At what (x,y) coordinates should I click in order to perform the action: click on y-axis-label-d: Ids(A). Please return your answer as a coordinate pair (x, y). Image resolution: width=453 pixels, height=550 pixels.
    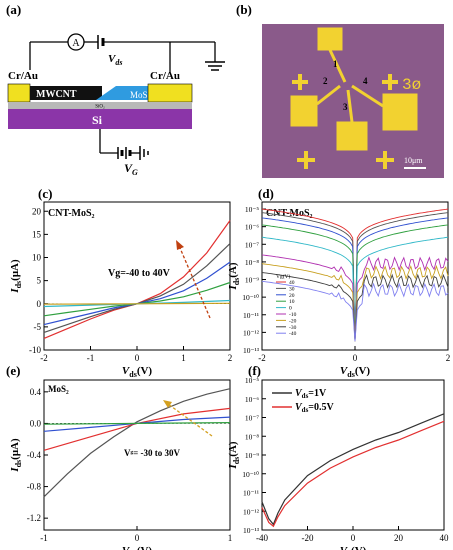
    Looking at the image, I should click on (234, 276).